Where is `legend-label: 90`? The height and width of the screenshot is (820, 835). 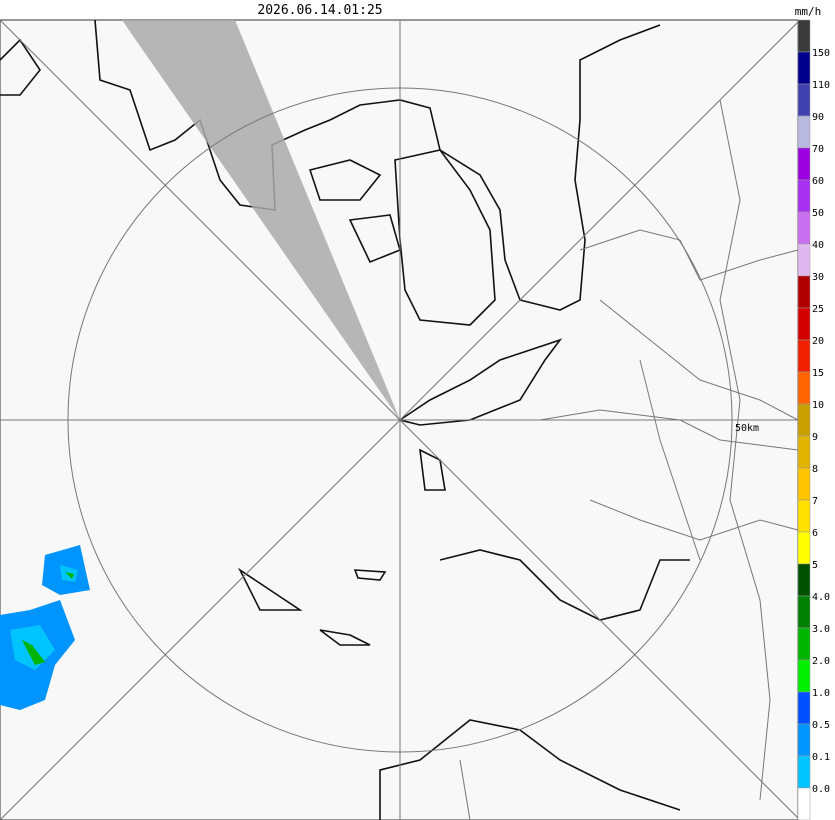 legend-label: 90 is located at coordinates (818, 117).